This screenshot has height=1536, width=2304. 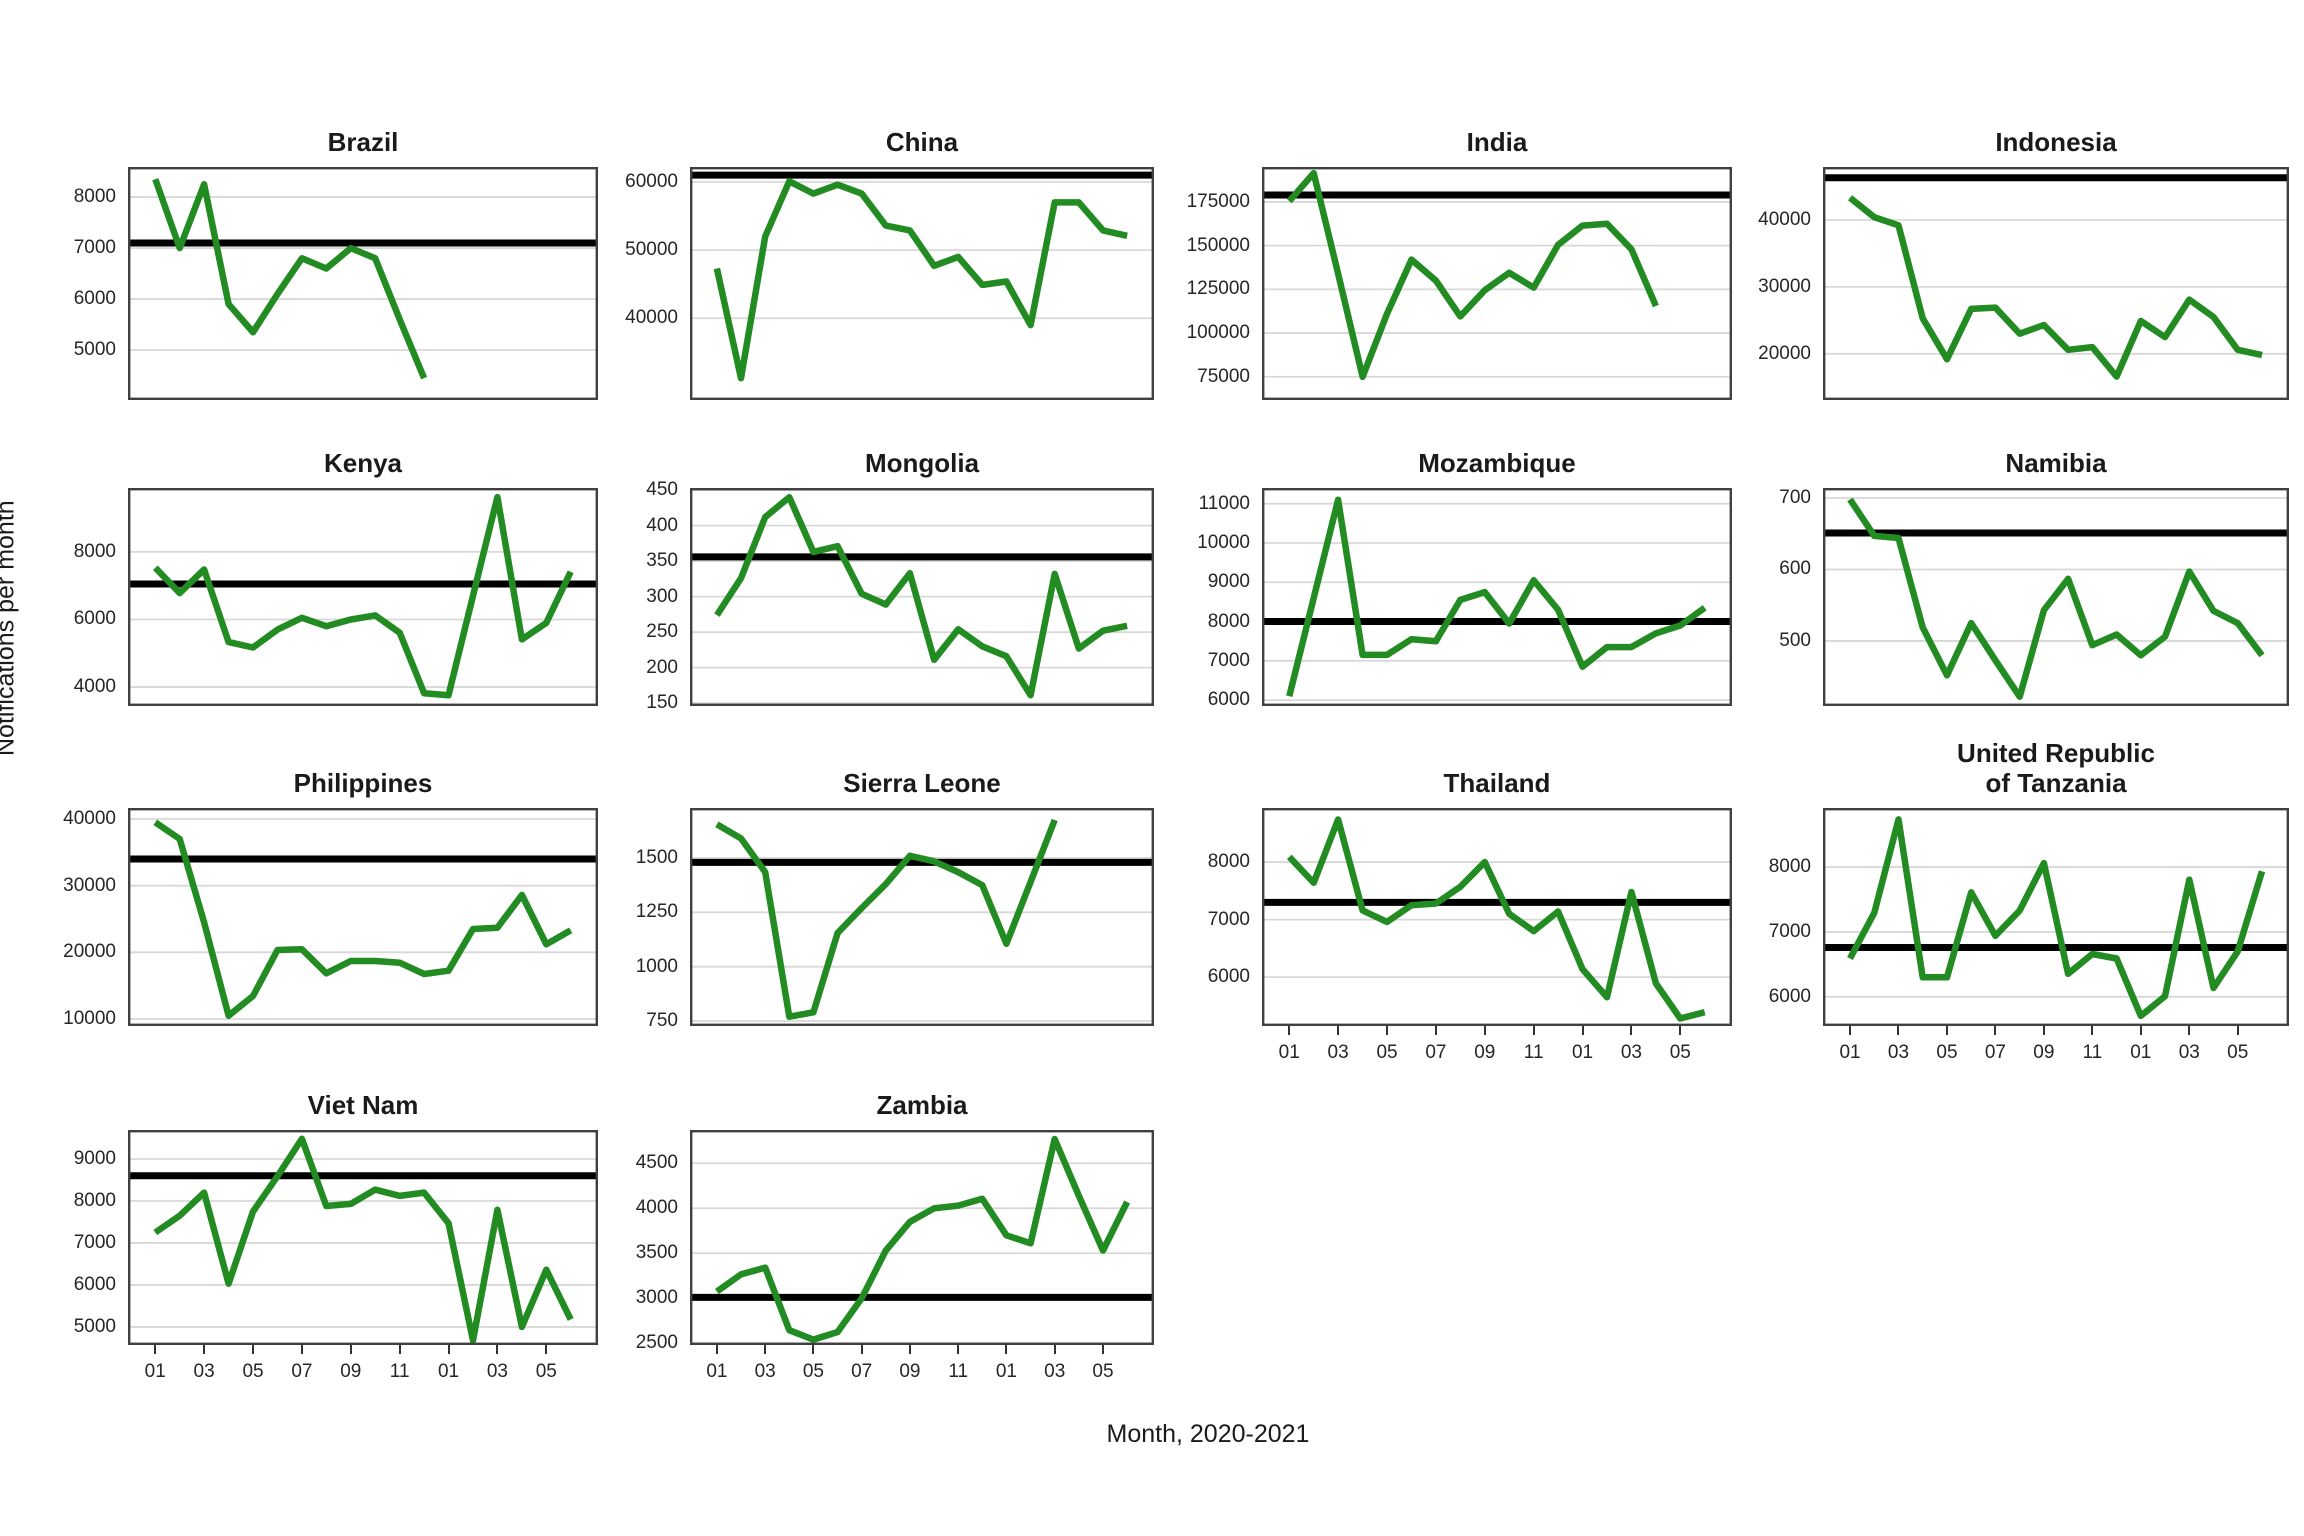 I want to click on data-line-kenya, so click(x=363, y=596).